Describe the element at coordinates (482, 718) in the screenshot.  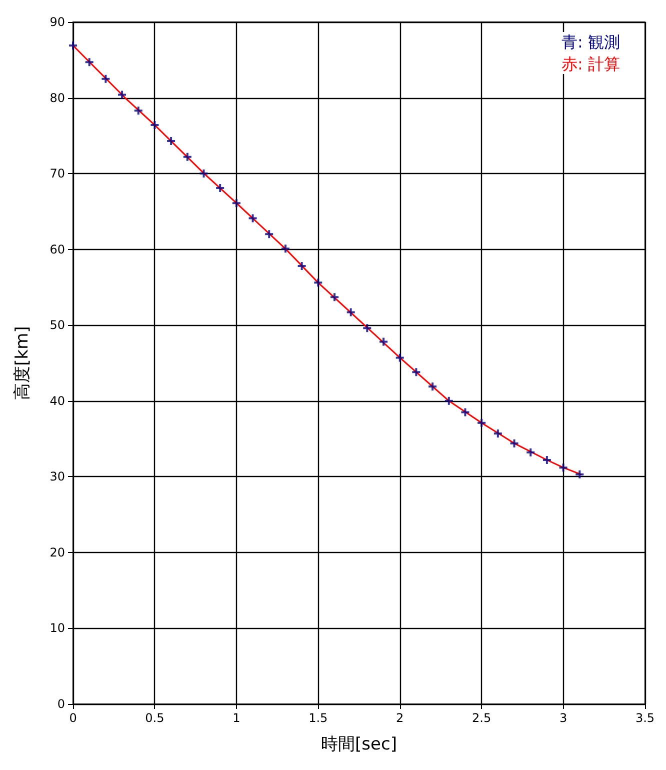
I see `x-tick-label: 2.5` at that location.